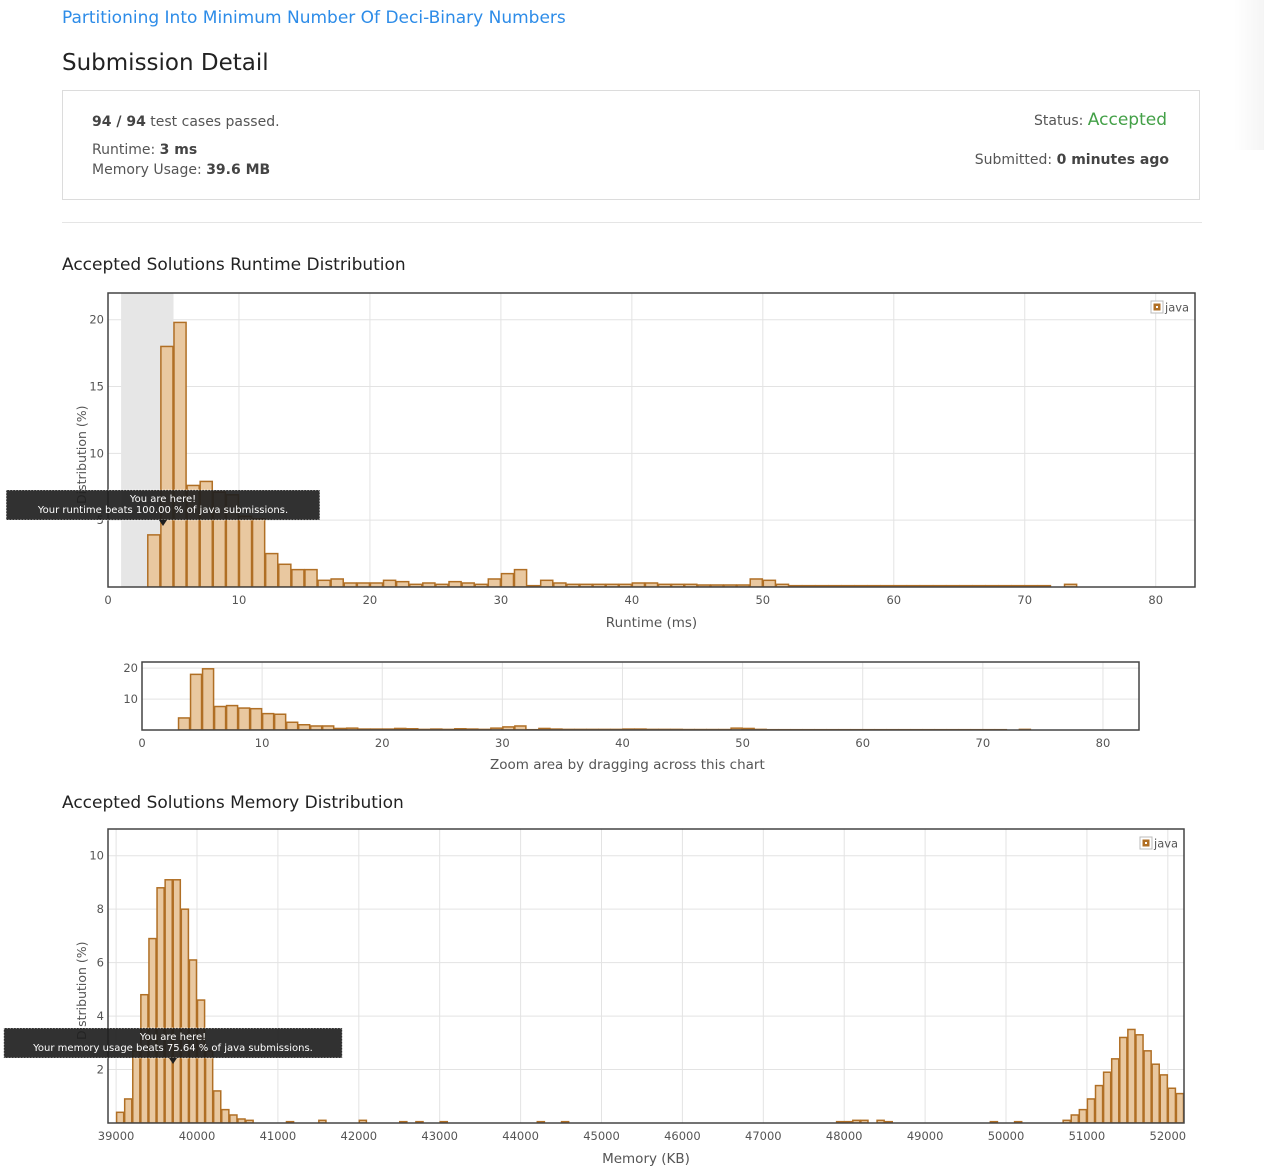 Image resolution: width=1264 pixels, height=1166 pixels. I want to click on runtime-zoom-navigator: 0 10 20 30 40 50 60 70 80 10 20, so click(631, 705).